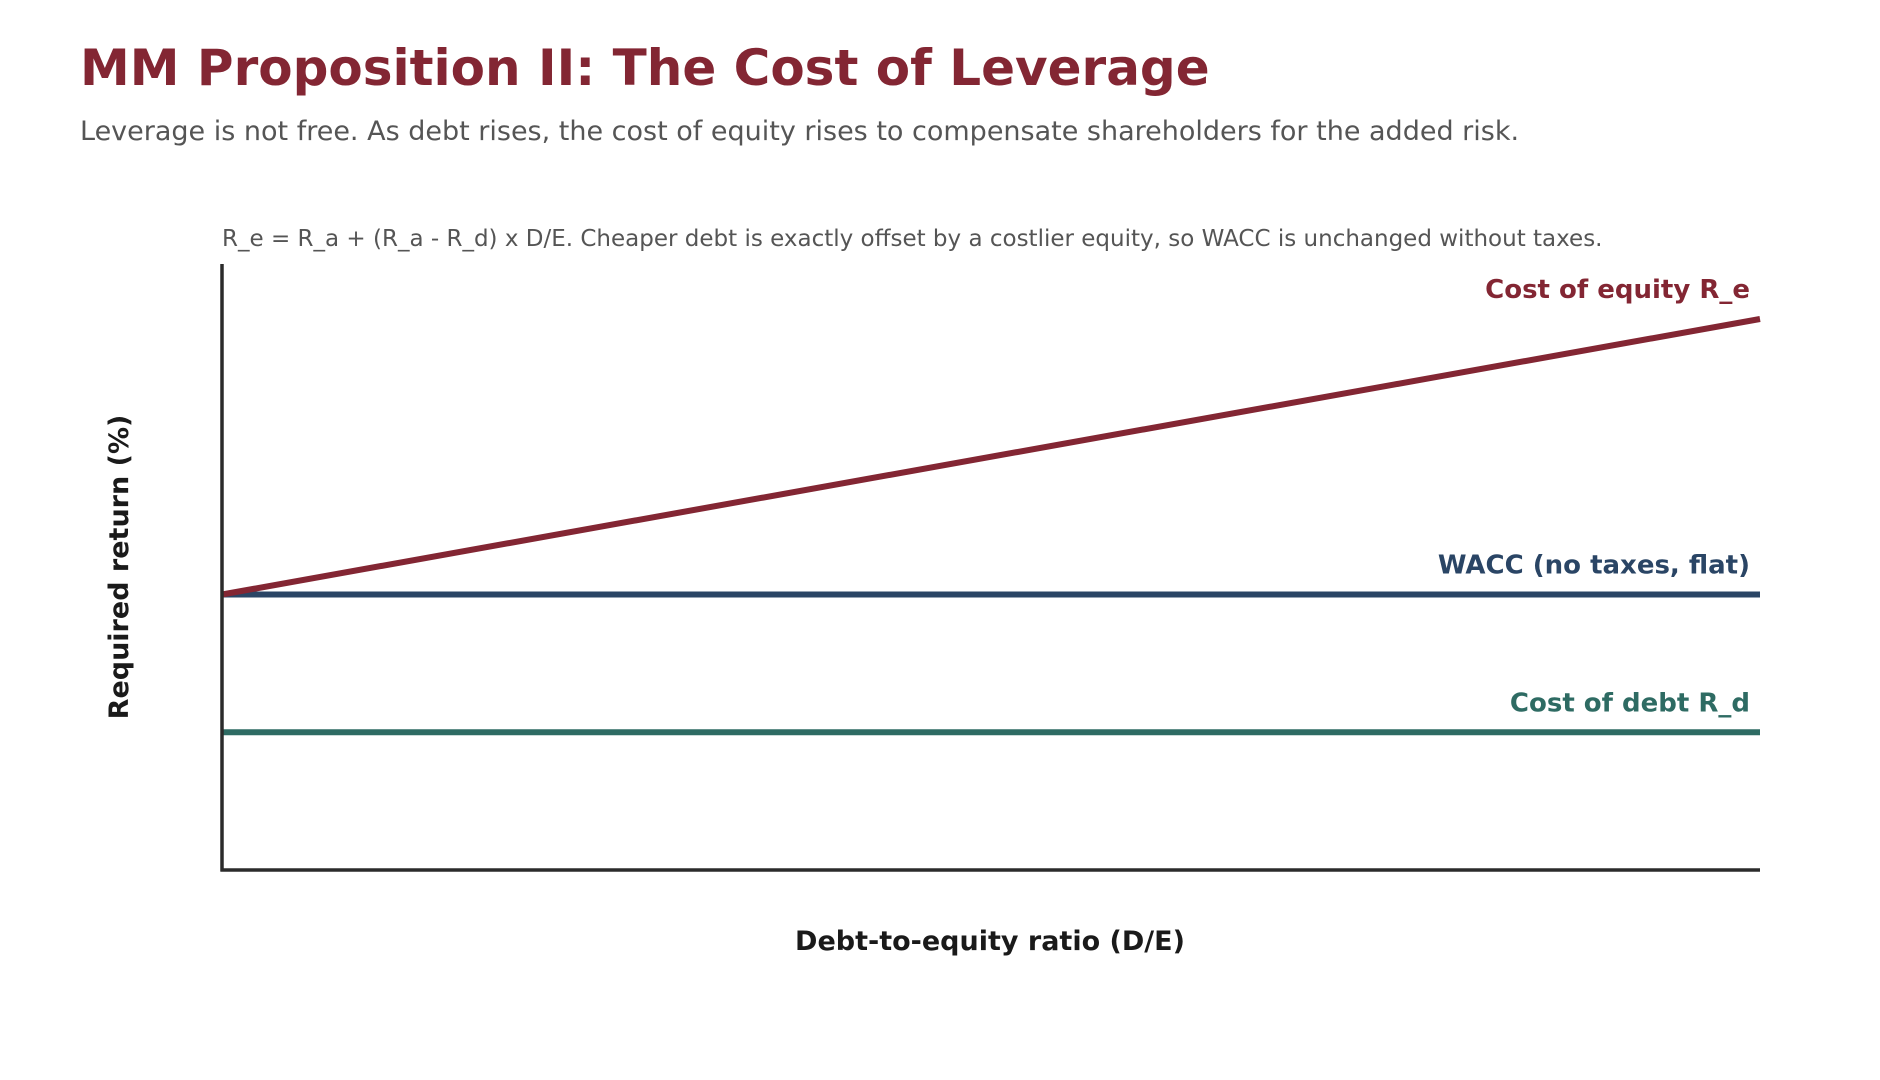  Describe the element at coordinates (645, 68) in the screenshot. I see `chart-title: MM Proposition II: The Cost of Leverage` at that location.